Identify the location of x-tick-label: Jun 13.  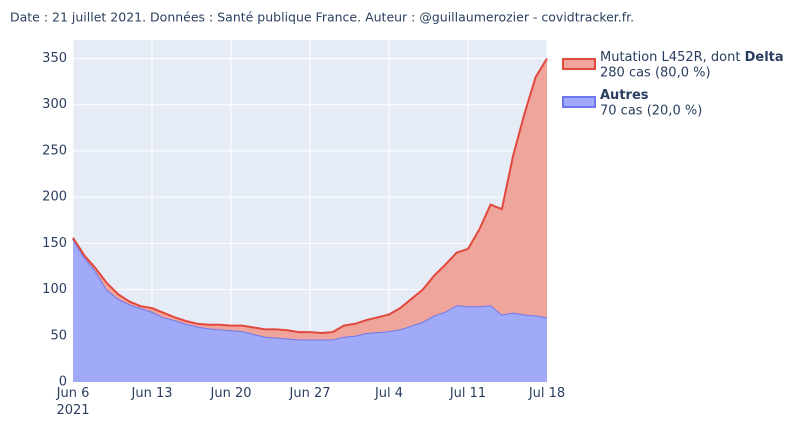
(152, 393).